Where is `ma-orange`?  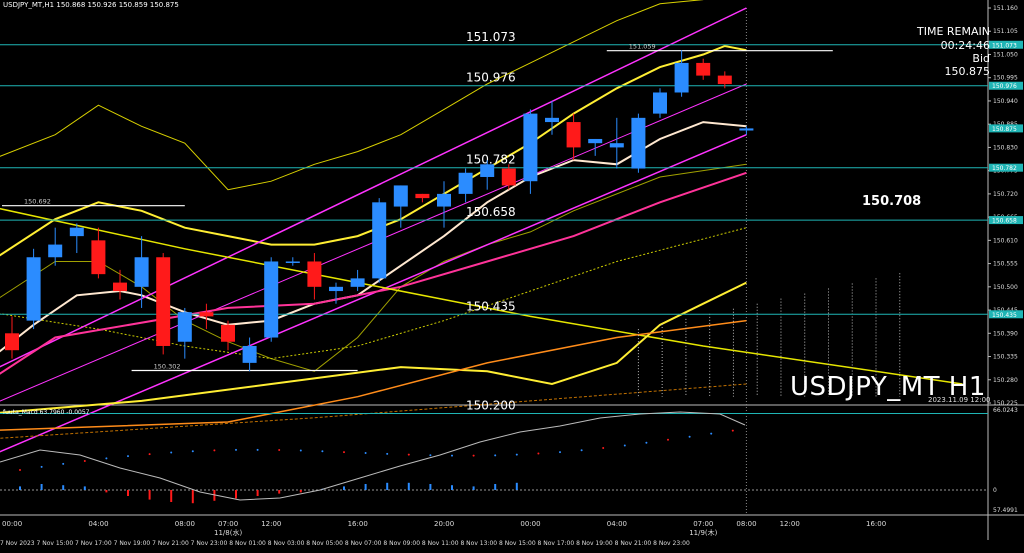
ma-orange is located at coordinates (373, 375).